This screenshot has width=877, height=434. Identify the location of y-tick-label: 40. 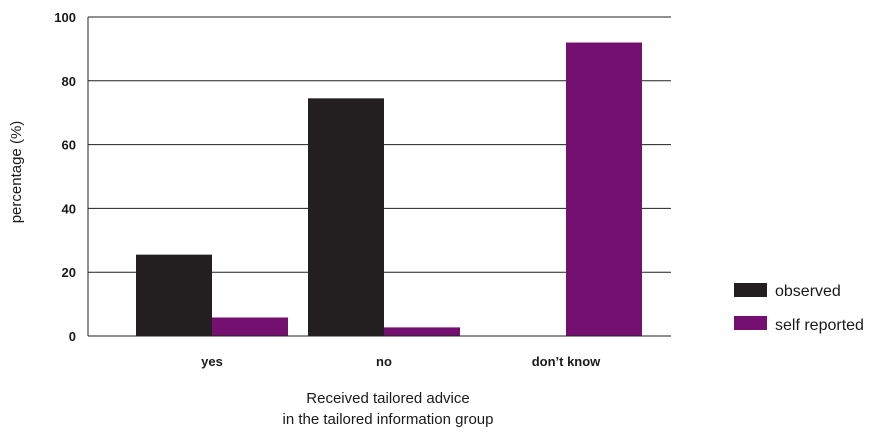
(69, 208).